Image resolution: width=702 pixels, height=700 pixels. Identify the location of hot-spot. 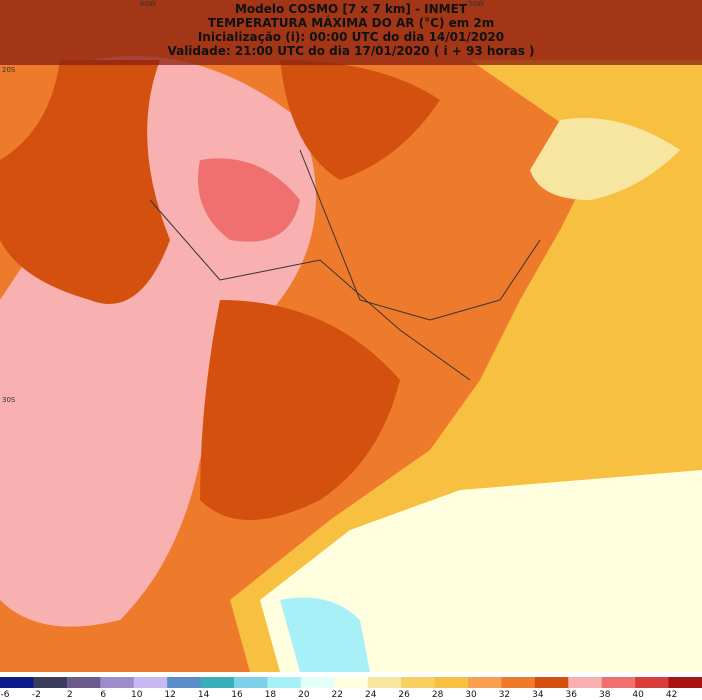
(249, 200).